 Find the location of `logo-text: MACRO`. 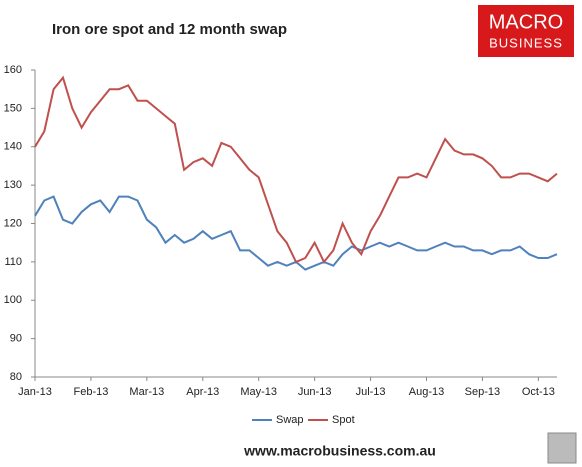

logo-text: MACRO is located at coordinates (526, 22).